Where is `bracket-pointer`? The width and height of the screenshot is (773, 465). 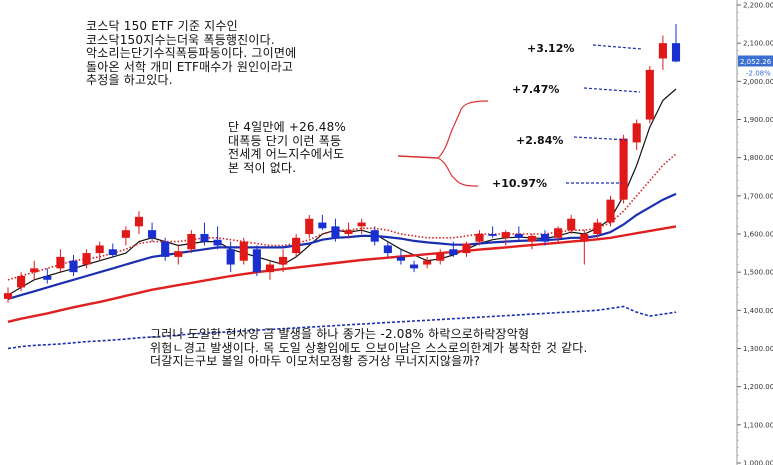
bracket-pointer is located at coordinates (418, 157).